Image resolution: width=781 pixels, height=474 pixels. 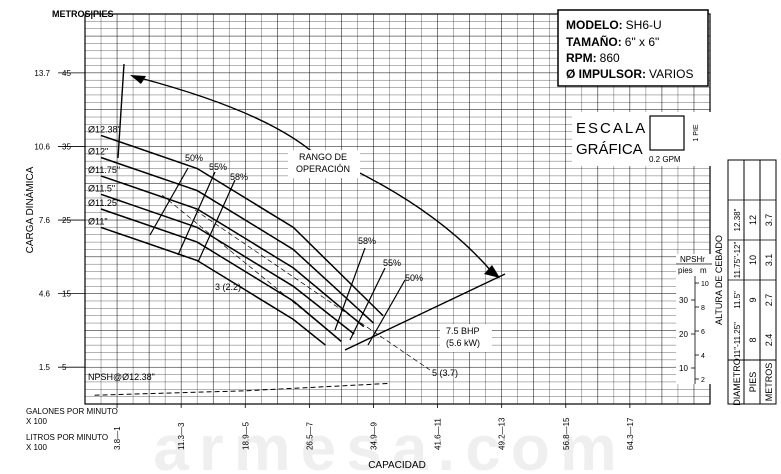 I want to click on y-tick-label-ft: 25, so click(x=66, y=220).